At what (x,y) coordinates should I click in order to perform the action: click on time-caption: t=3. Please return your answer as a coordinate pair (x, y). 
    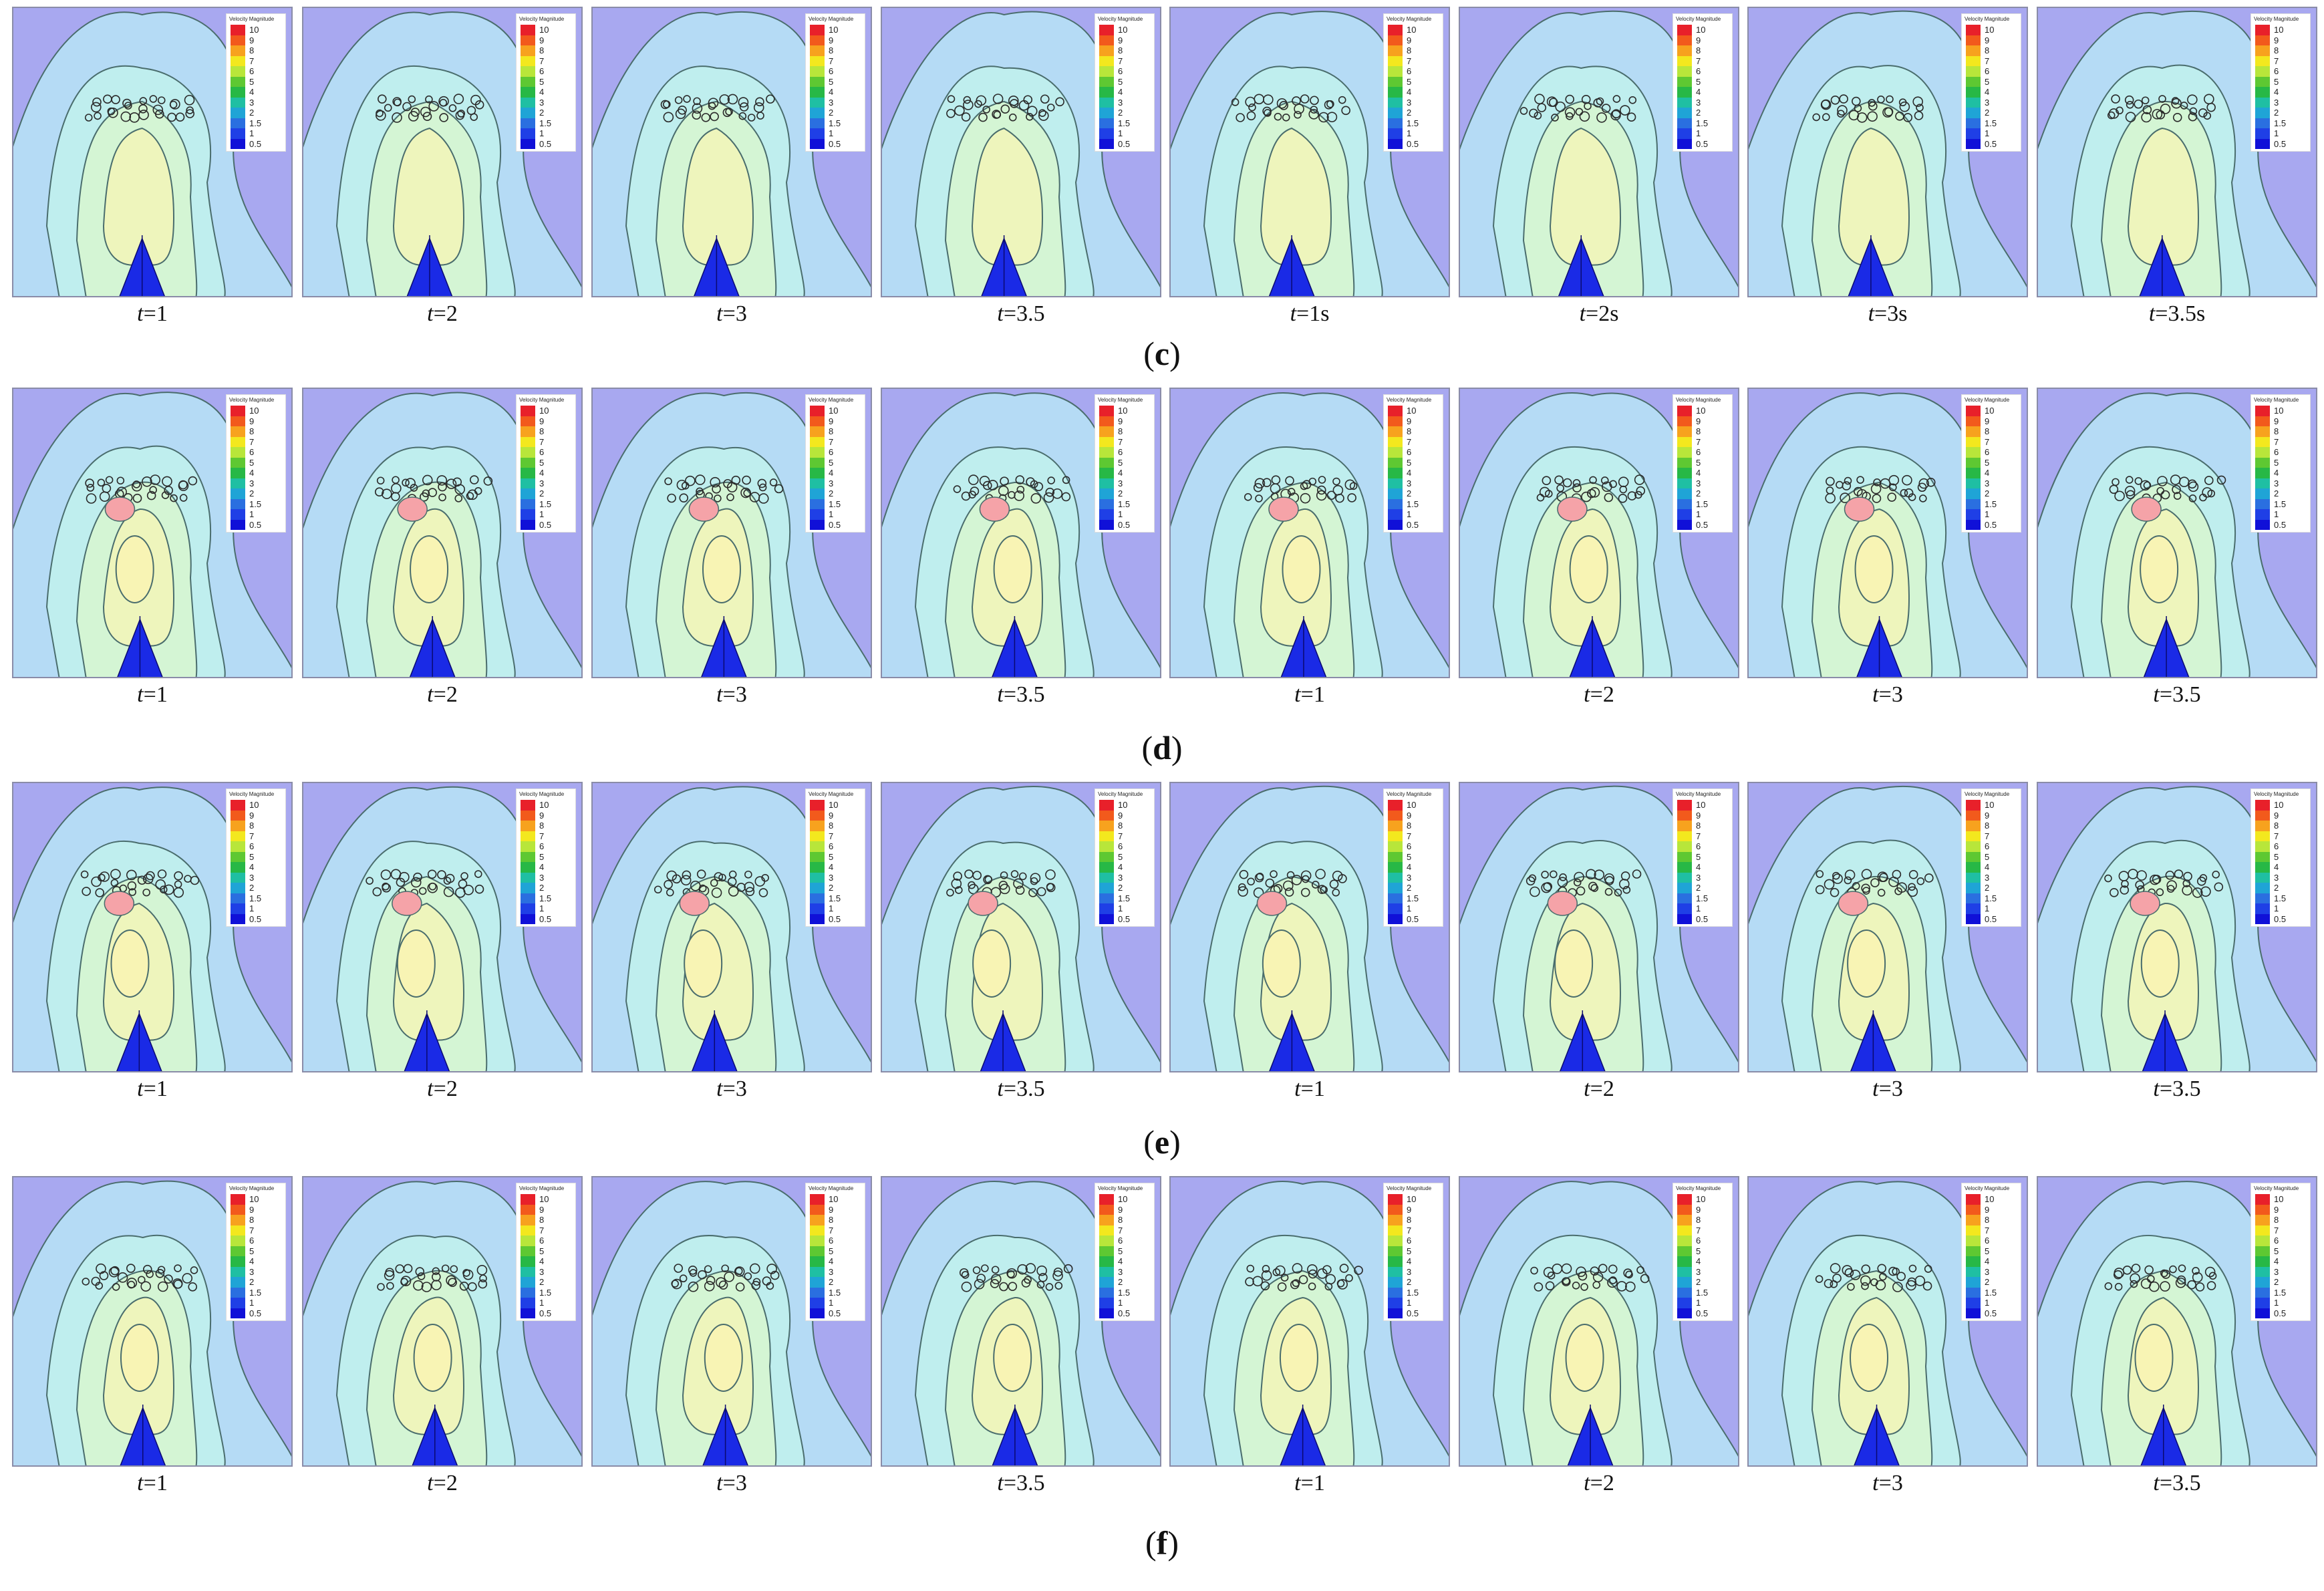
    Looking at the image, I should click on (1887, 695).